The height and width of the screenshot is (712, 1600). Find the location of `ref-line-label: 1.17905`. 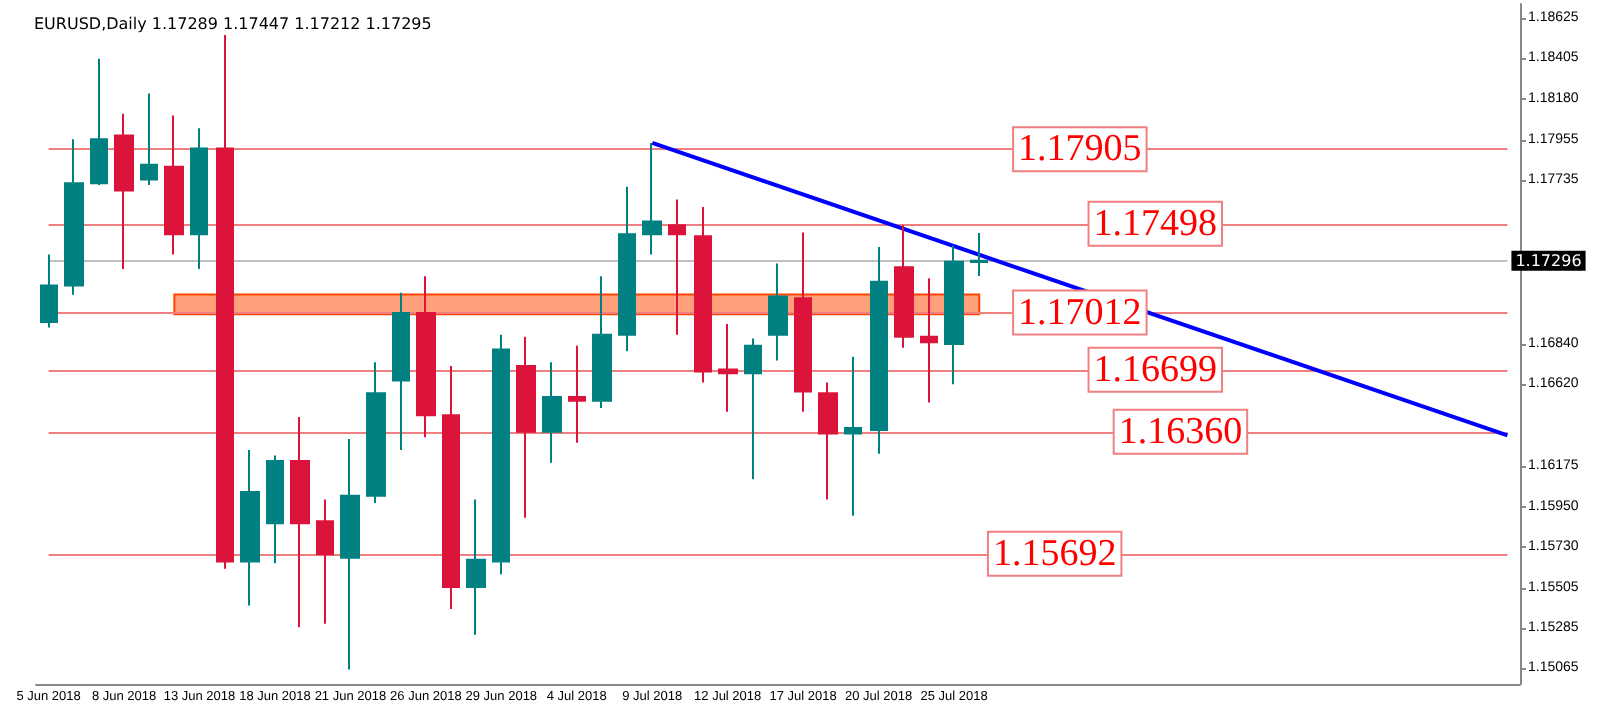

ref-line-label: 1.17905 is located at coordinates (1080, 149).